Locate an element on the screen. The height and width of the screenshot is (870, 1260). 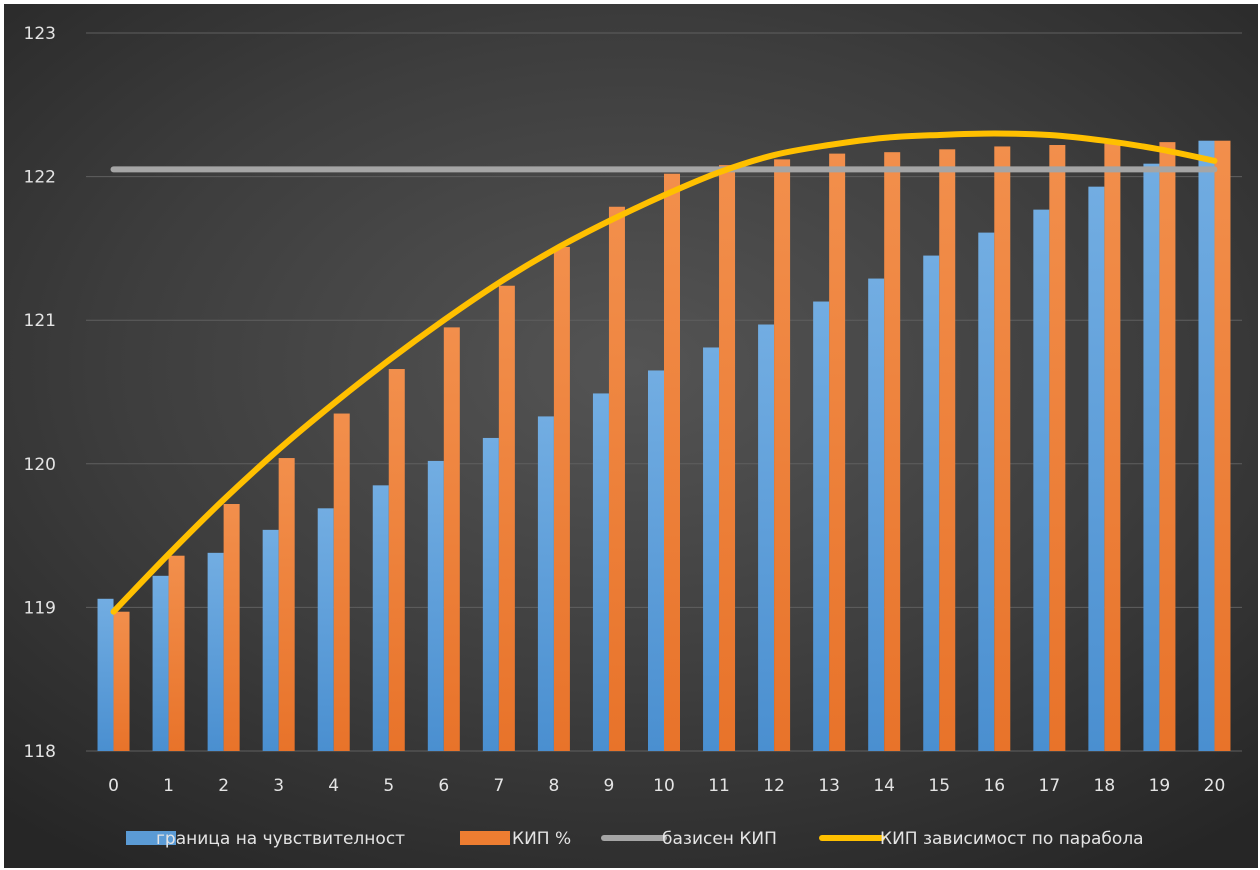
x-tick-label: 14 is located at coordinates (884, 786).